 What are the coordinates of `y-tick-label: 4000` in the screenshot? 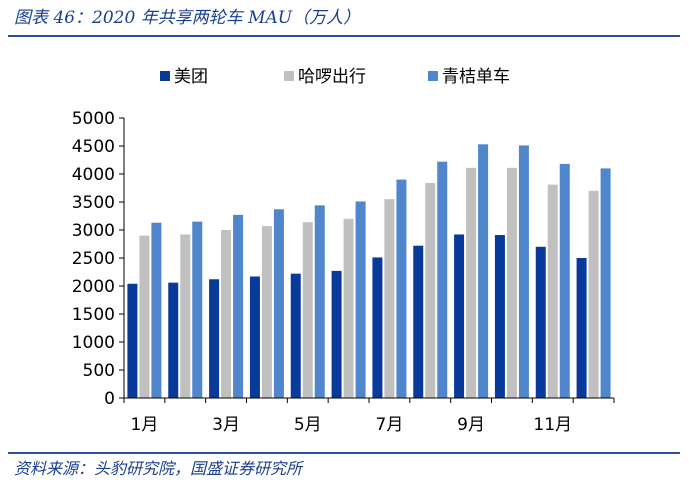 It's located at (93, 175).